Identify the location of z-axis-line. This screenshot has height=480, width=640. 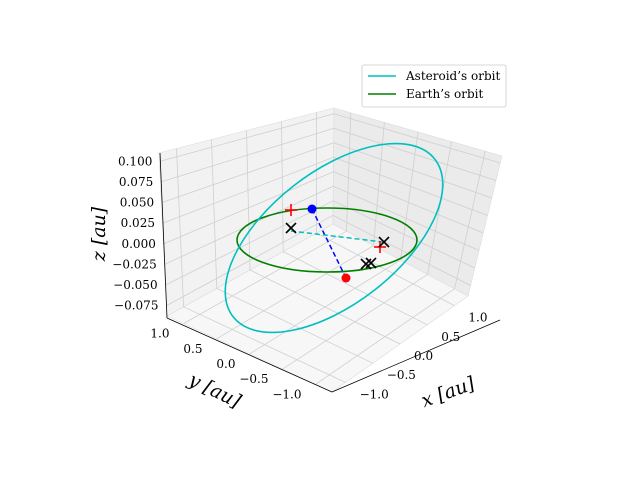
(163, 235).